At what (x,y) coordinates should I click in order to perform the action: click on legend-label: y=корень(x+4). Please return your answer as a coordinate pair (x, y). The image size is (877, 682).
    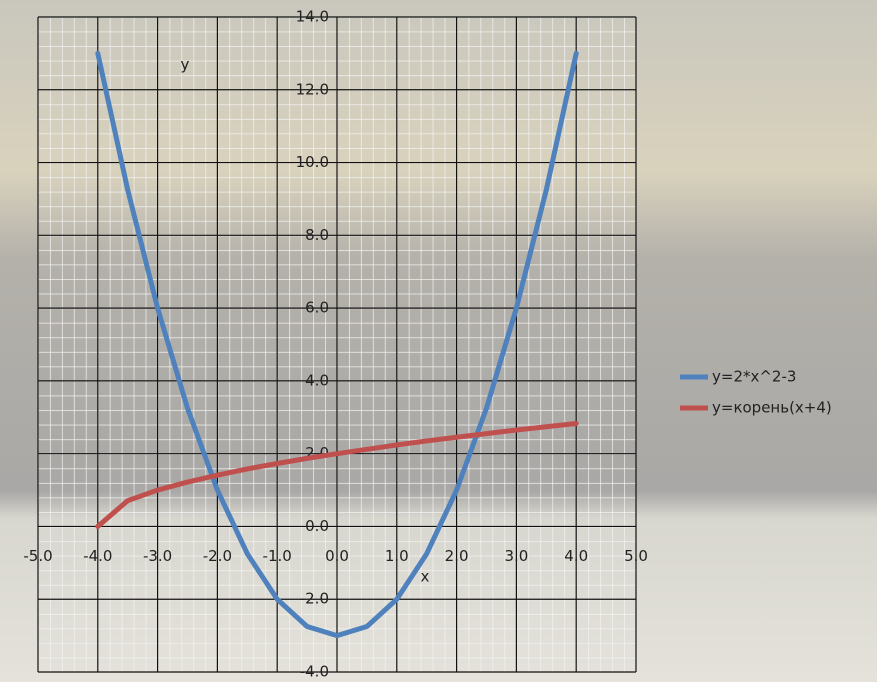
    Looking at the image, I should click on (772, 408).